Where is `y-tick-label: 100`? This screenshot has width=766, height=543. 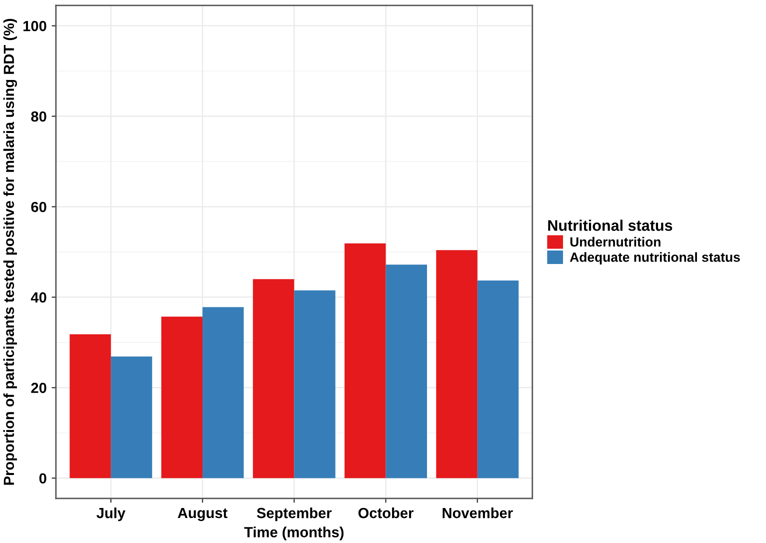
y-tick-label: 100 is located at coordinates (34, 26).